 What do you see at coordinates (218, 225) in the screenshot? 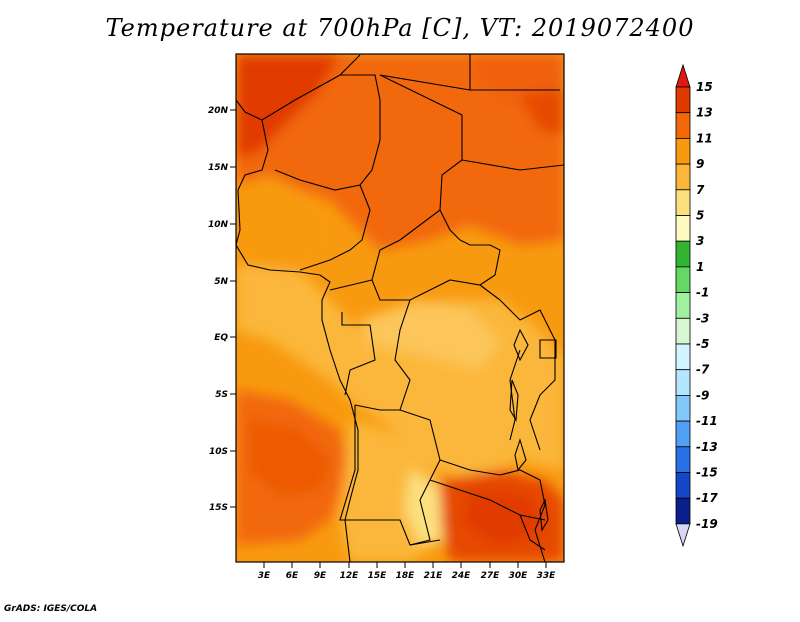
I see `lat-label: 10N` at bounding box center [218, 225].